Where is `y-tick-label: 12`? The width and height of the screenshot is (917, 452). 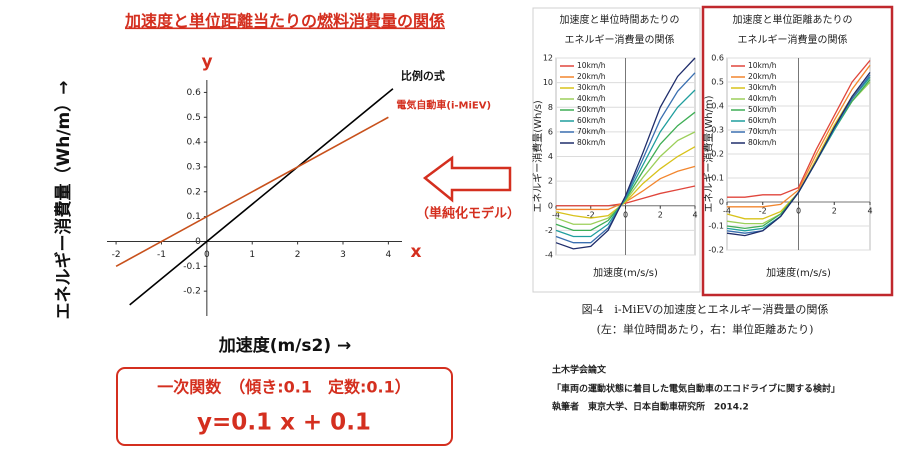 y-tick-label: 12 is located at coordinates (548, 58).